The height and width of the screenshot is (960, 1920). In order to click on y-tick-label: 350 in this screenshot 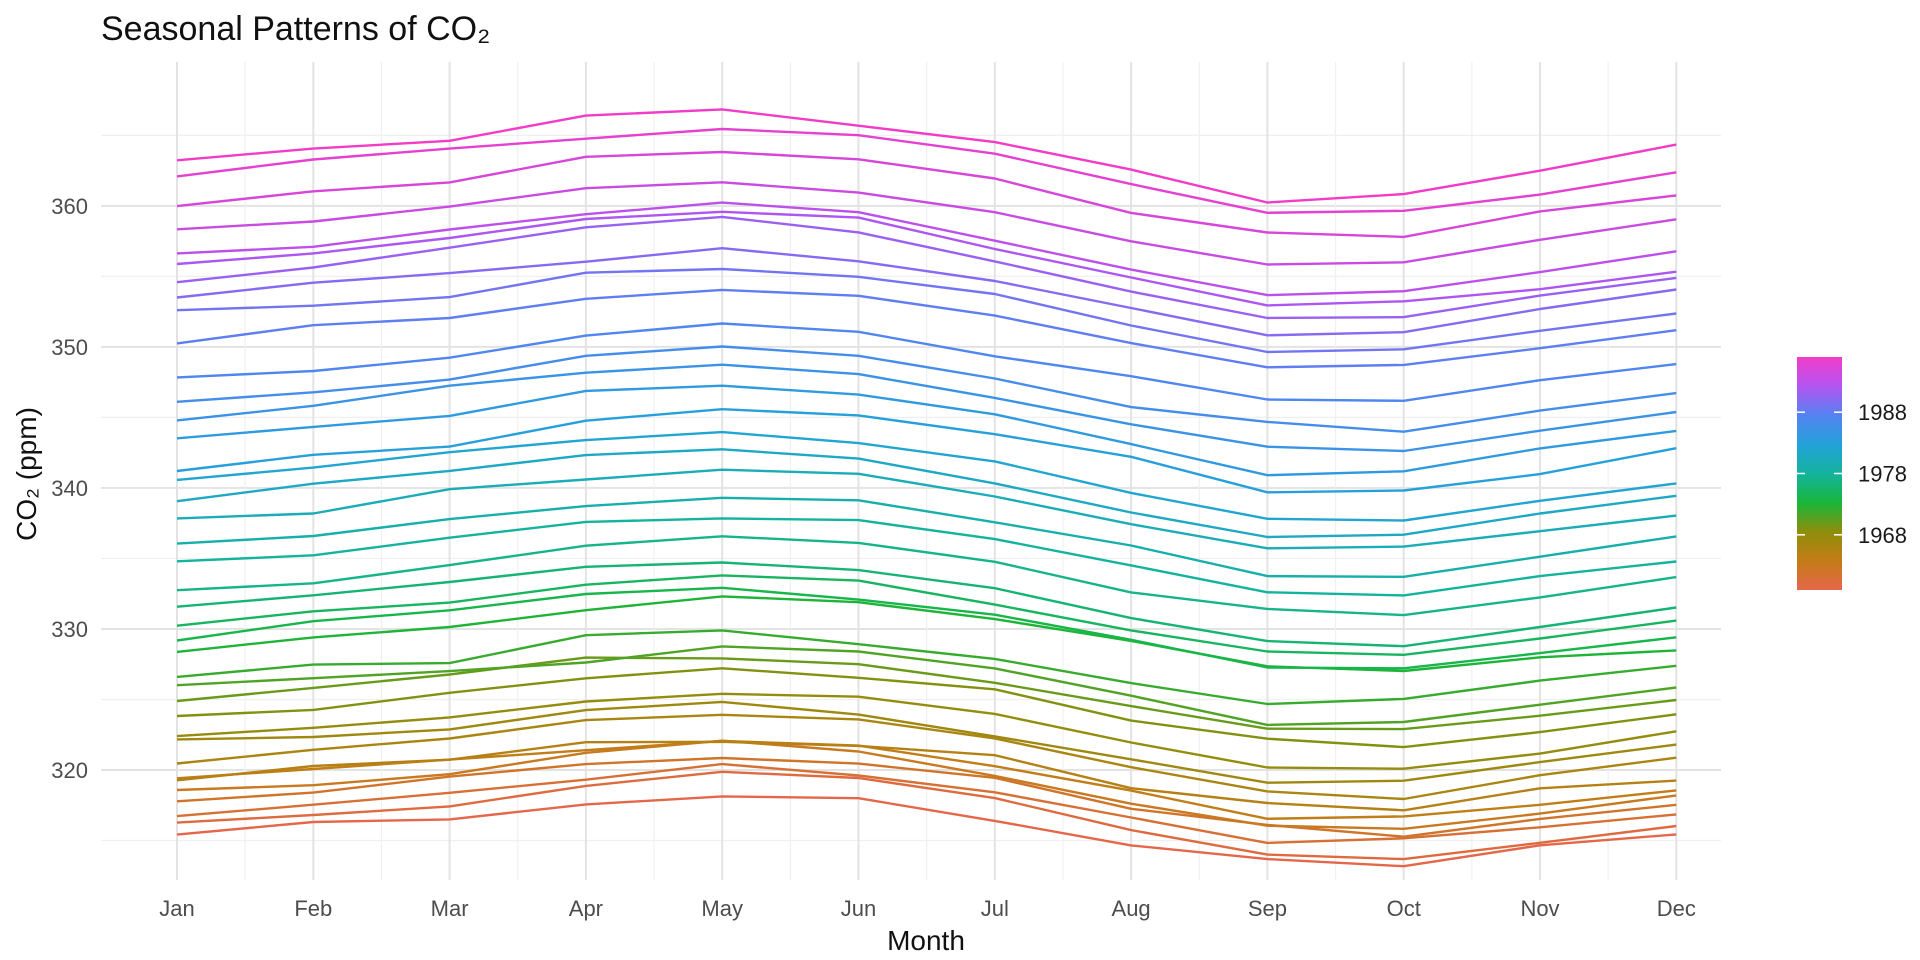, I will do `click(69, 347)`.